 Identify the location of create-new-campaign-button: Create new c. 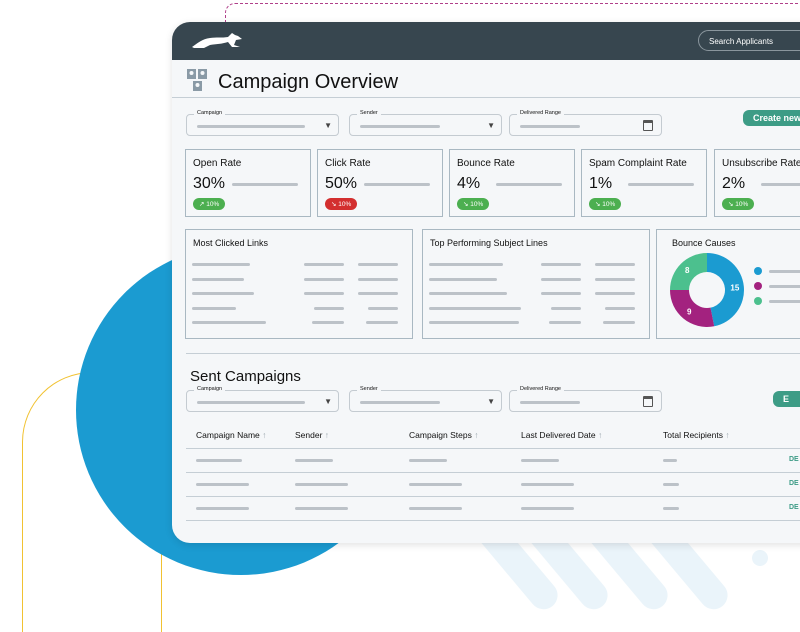
(771, 118).